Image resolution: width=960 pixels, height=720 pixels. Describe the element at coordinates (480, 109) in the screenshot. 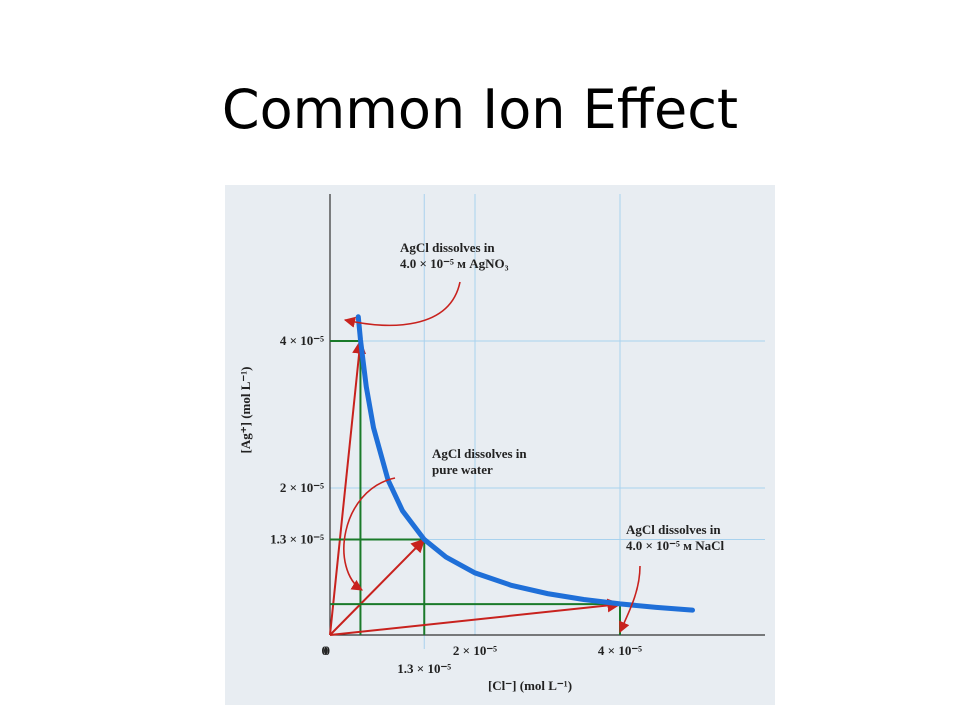

I see `slide-title: Common Ion Effect` at that location.